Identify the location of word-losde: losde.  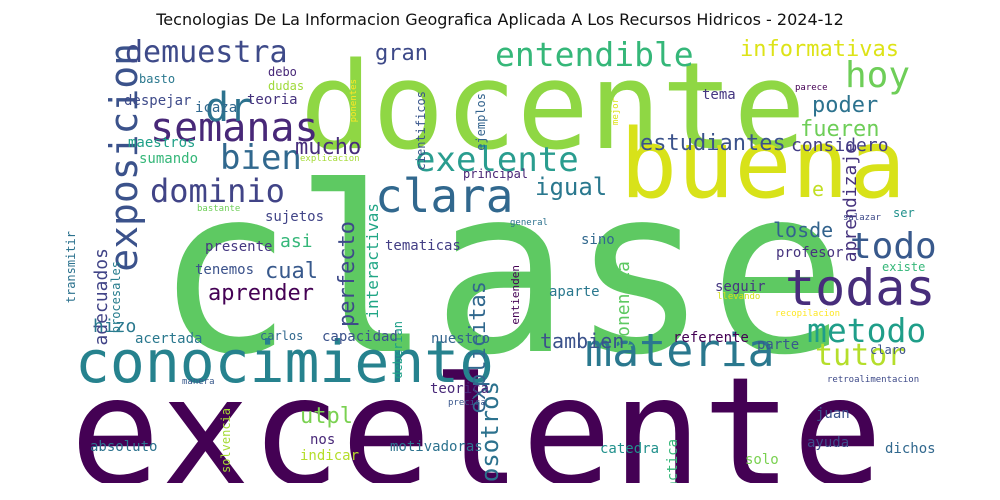
(803, 230).